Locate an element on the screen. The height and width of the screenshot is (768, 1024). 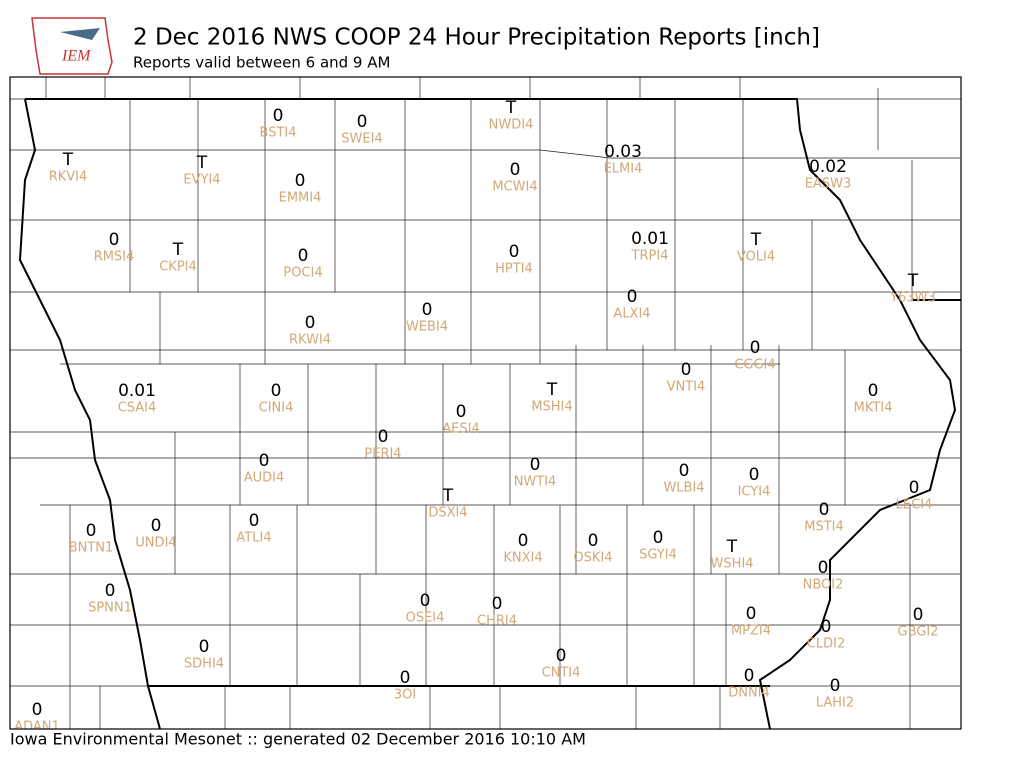
station-id: OSEI4 is located at coordinates (425, 618).